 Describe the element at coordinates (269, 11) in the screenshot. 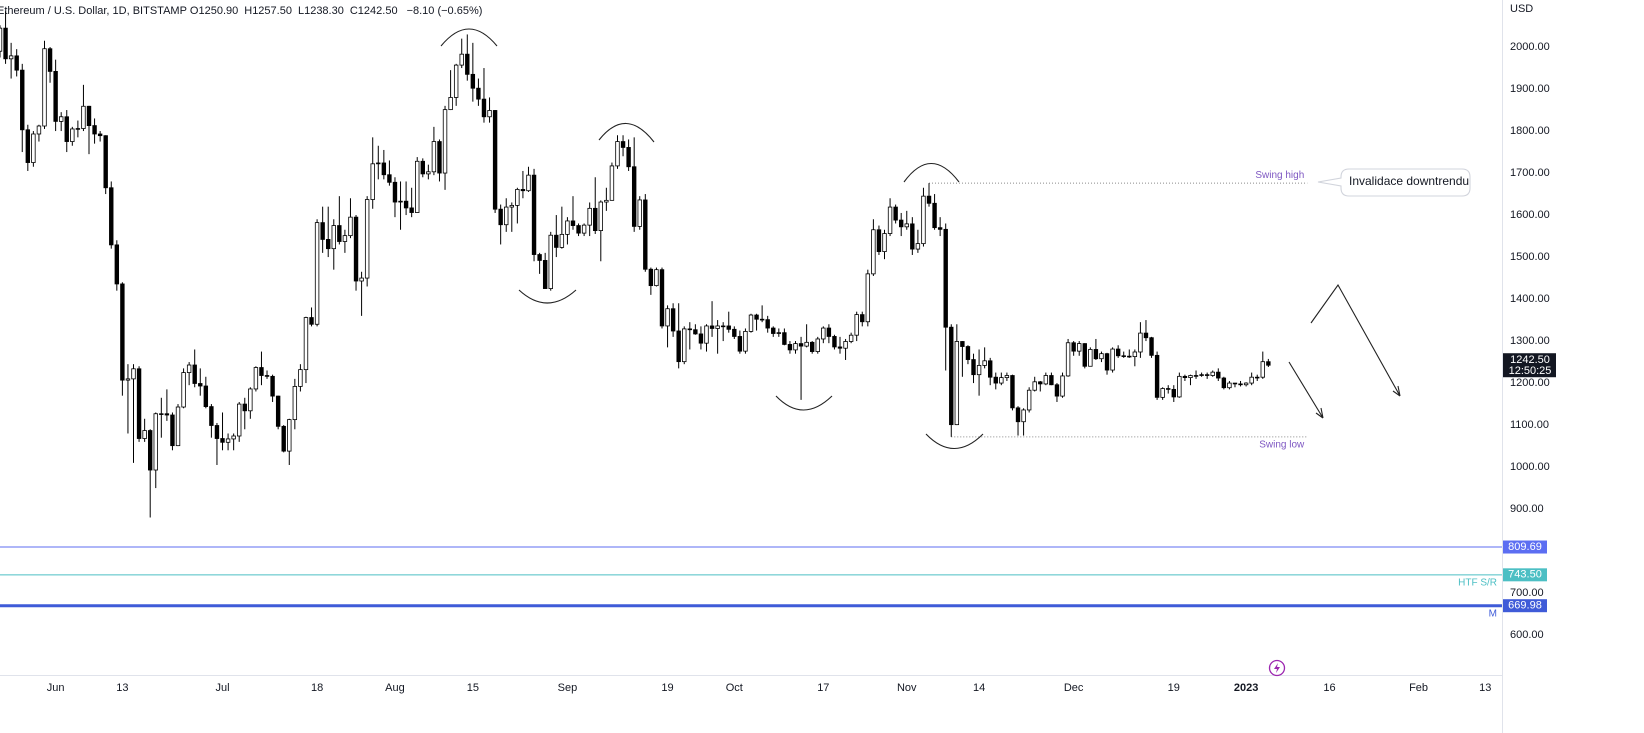

I see `ohlc-item: H1257.50` at that location.